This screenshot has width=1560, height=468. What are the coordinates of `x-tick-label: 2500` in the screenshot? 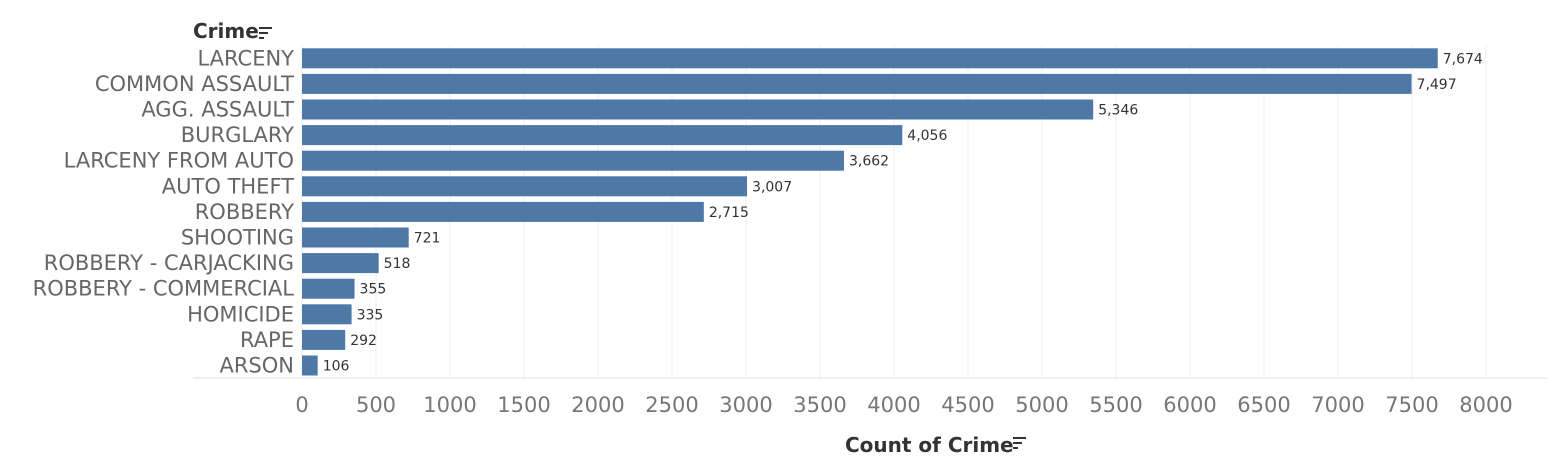 It's located at (671, 405).